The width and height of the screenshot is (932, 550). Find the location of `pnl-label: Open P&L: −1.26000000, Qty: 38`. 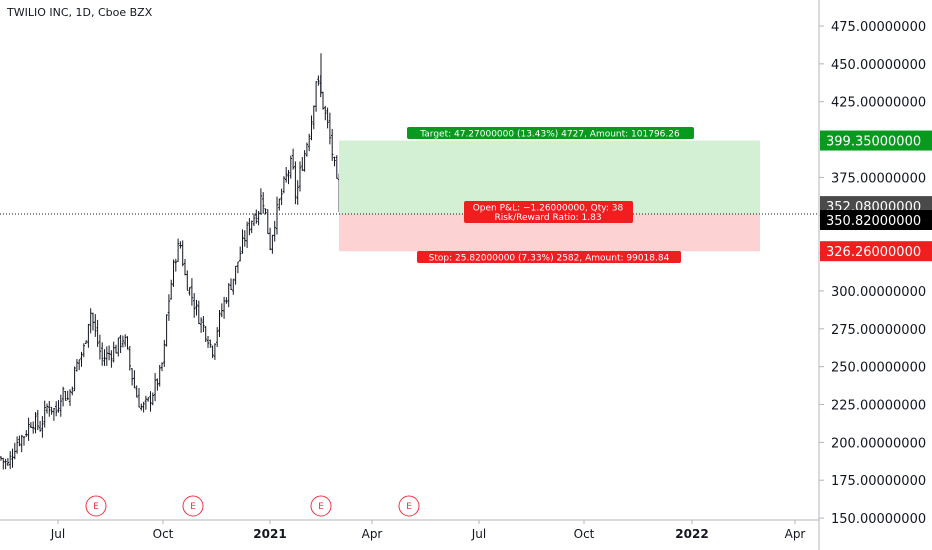

pnl-label: Open P&L: −1.26000000, Qty: 38 is located at coordinates (548, 209).